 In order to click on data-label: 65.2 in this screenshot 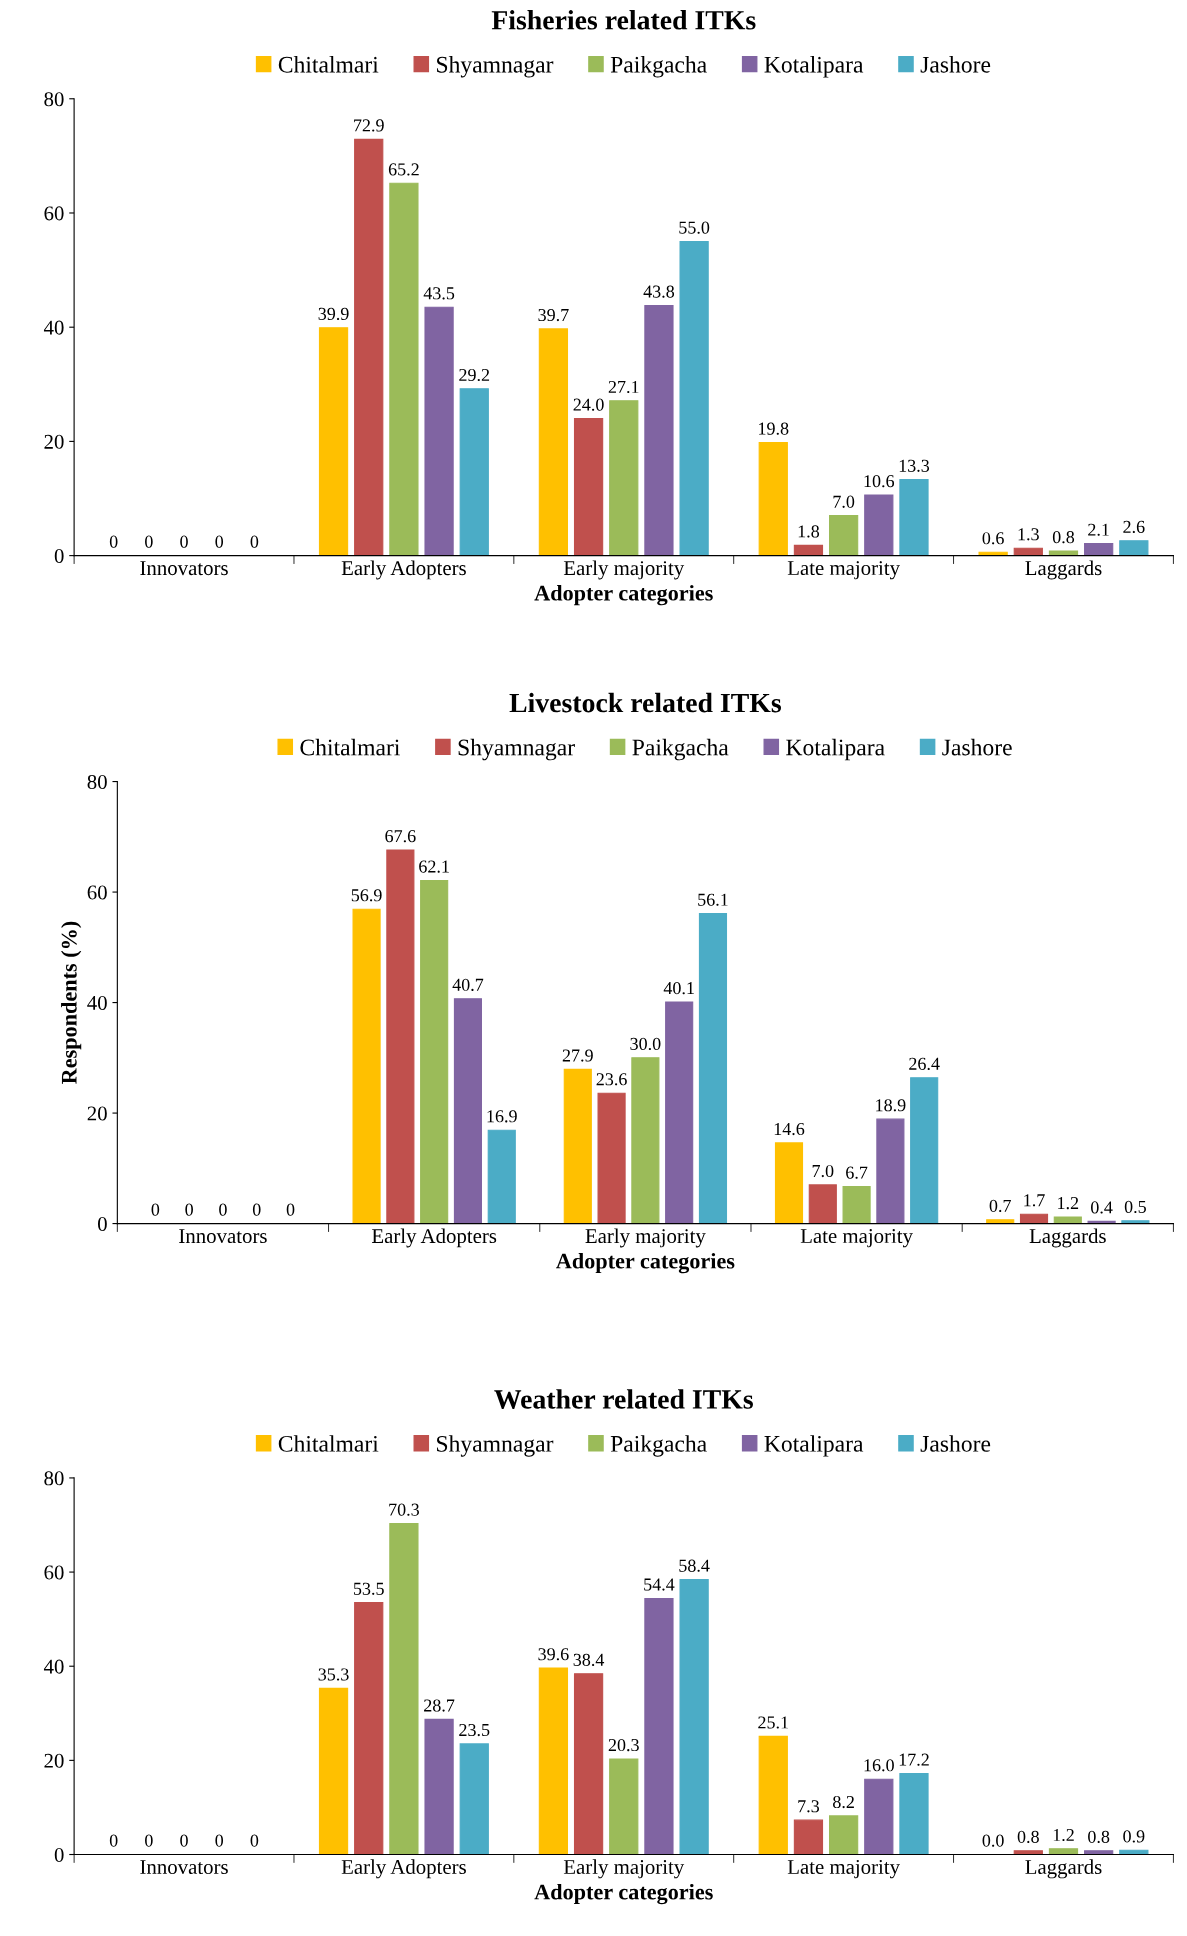, I will do `click(403, 169)`.